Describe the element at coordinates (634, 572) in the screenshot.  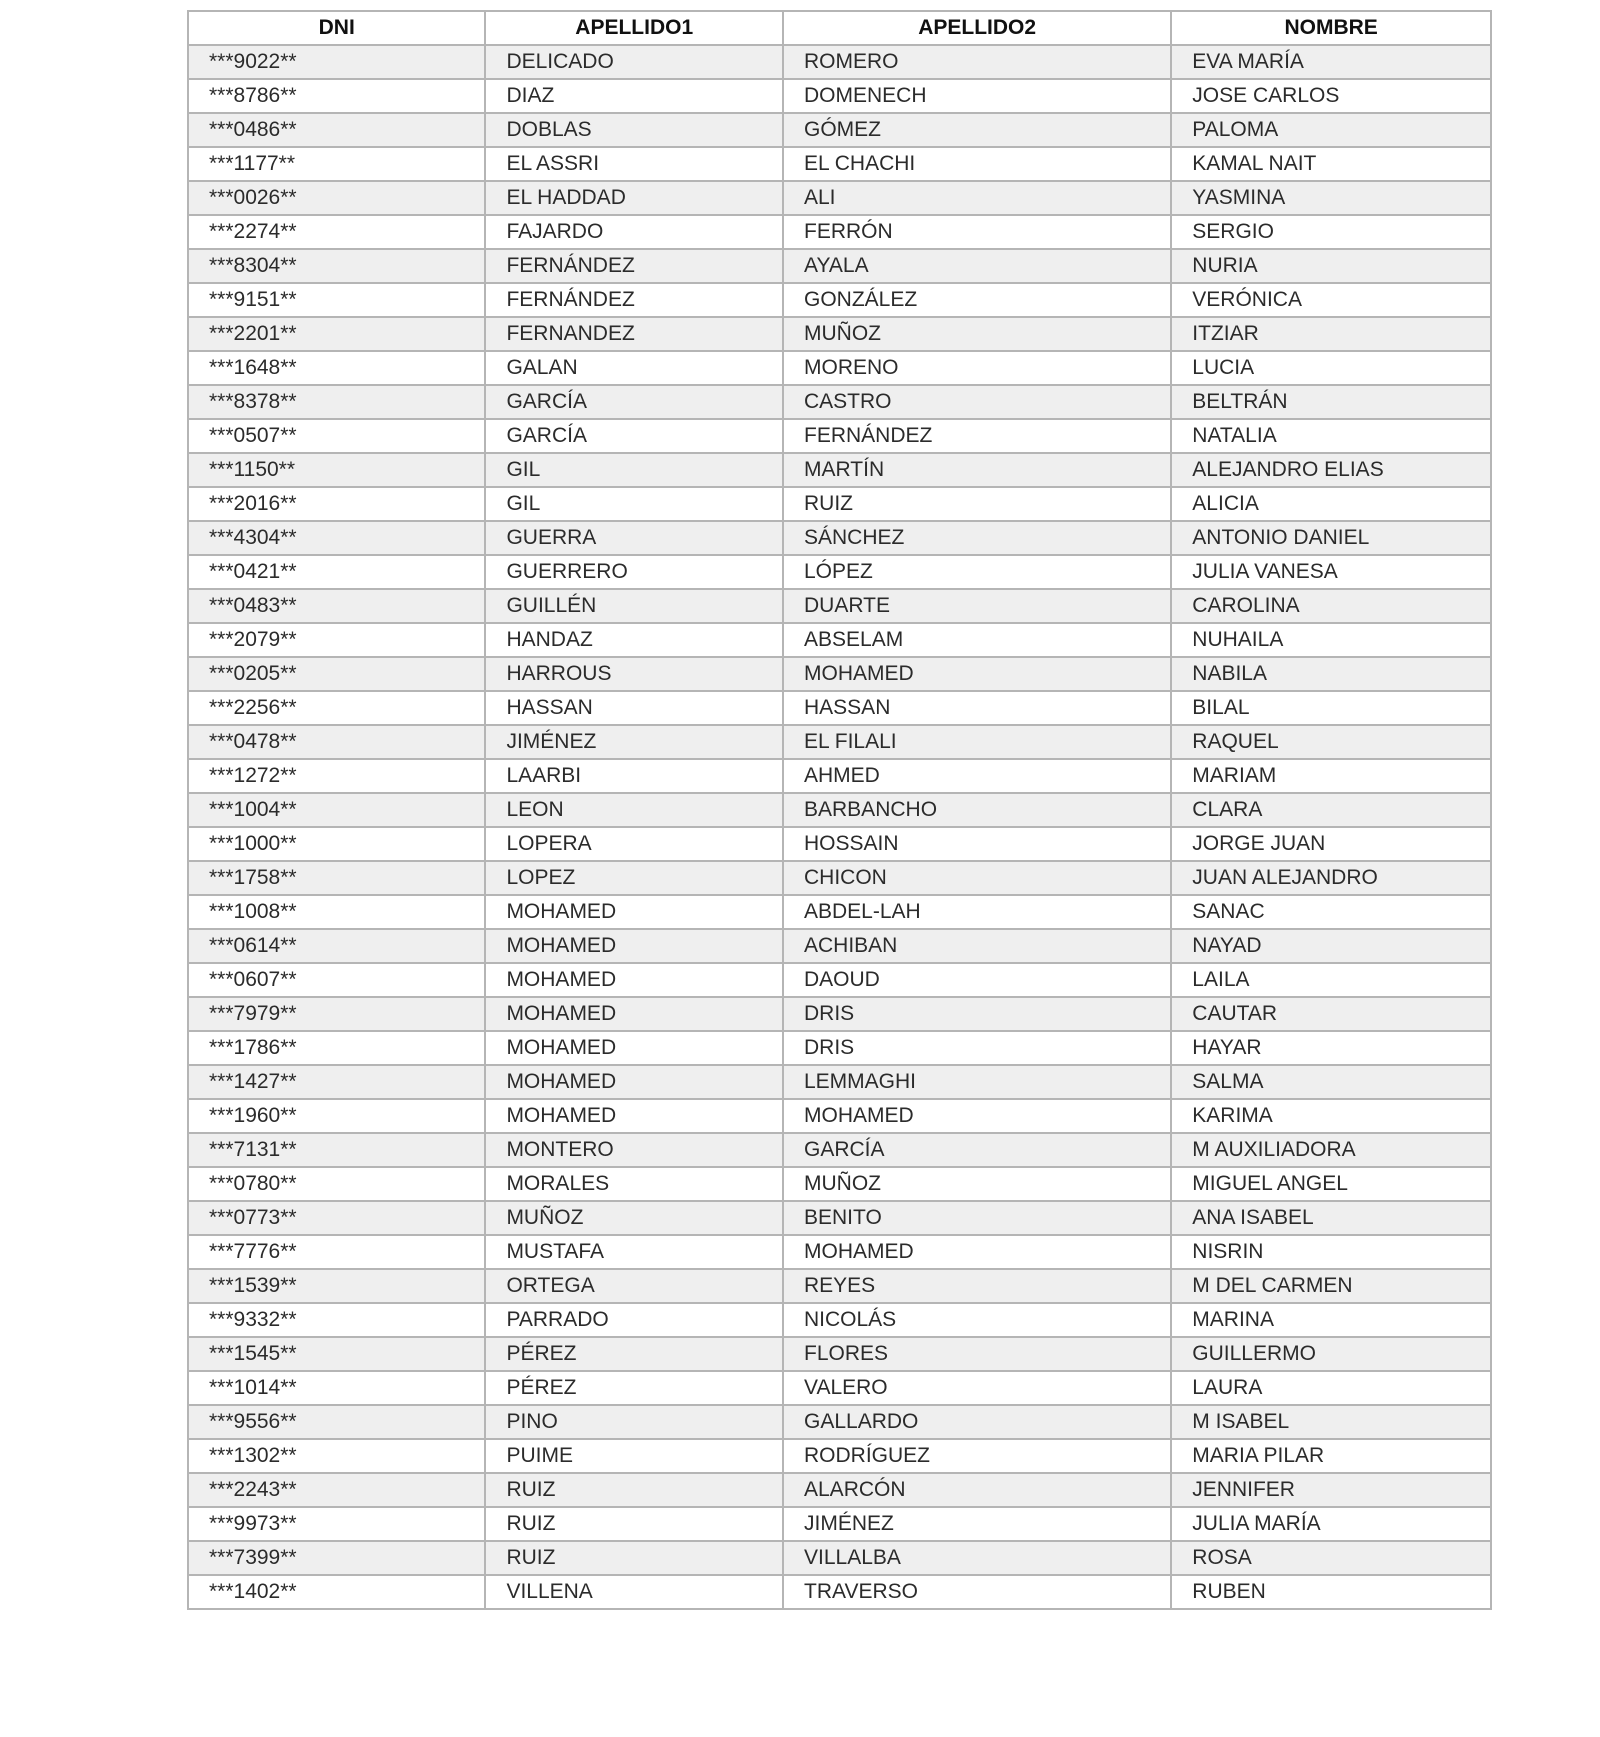
I see `cell-apellido1: GUERRERO` at that location.